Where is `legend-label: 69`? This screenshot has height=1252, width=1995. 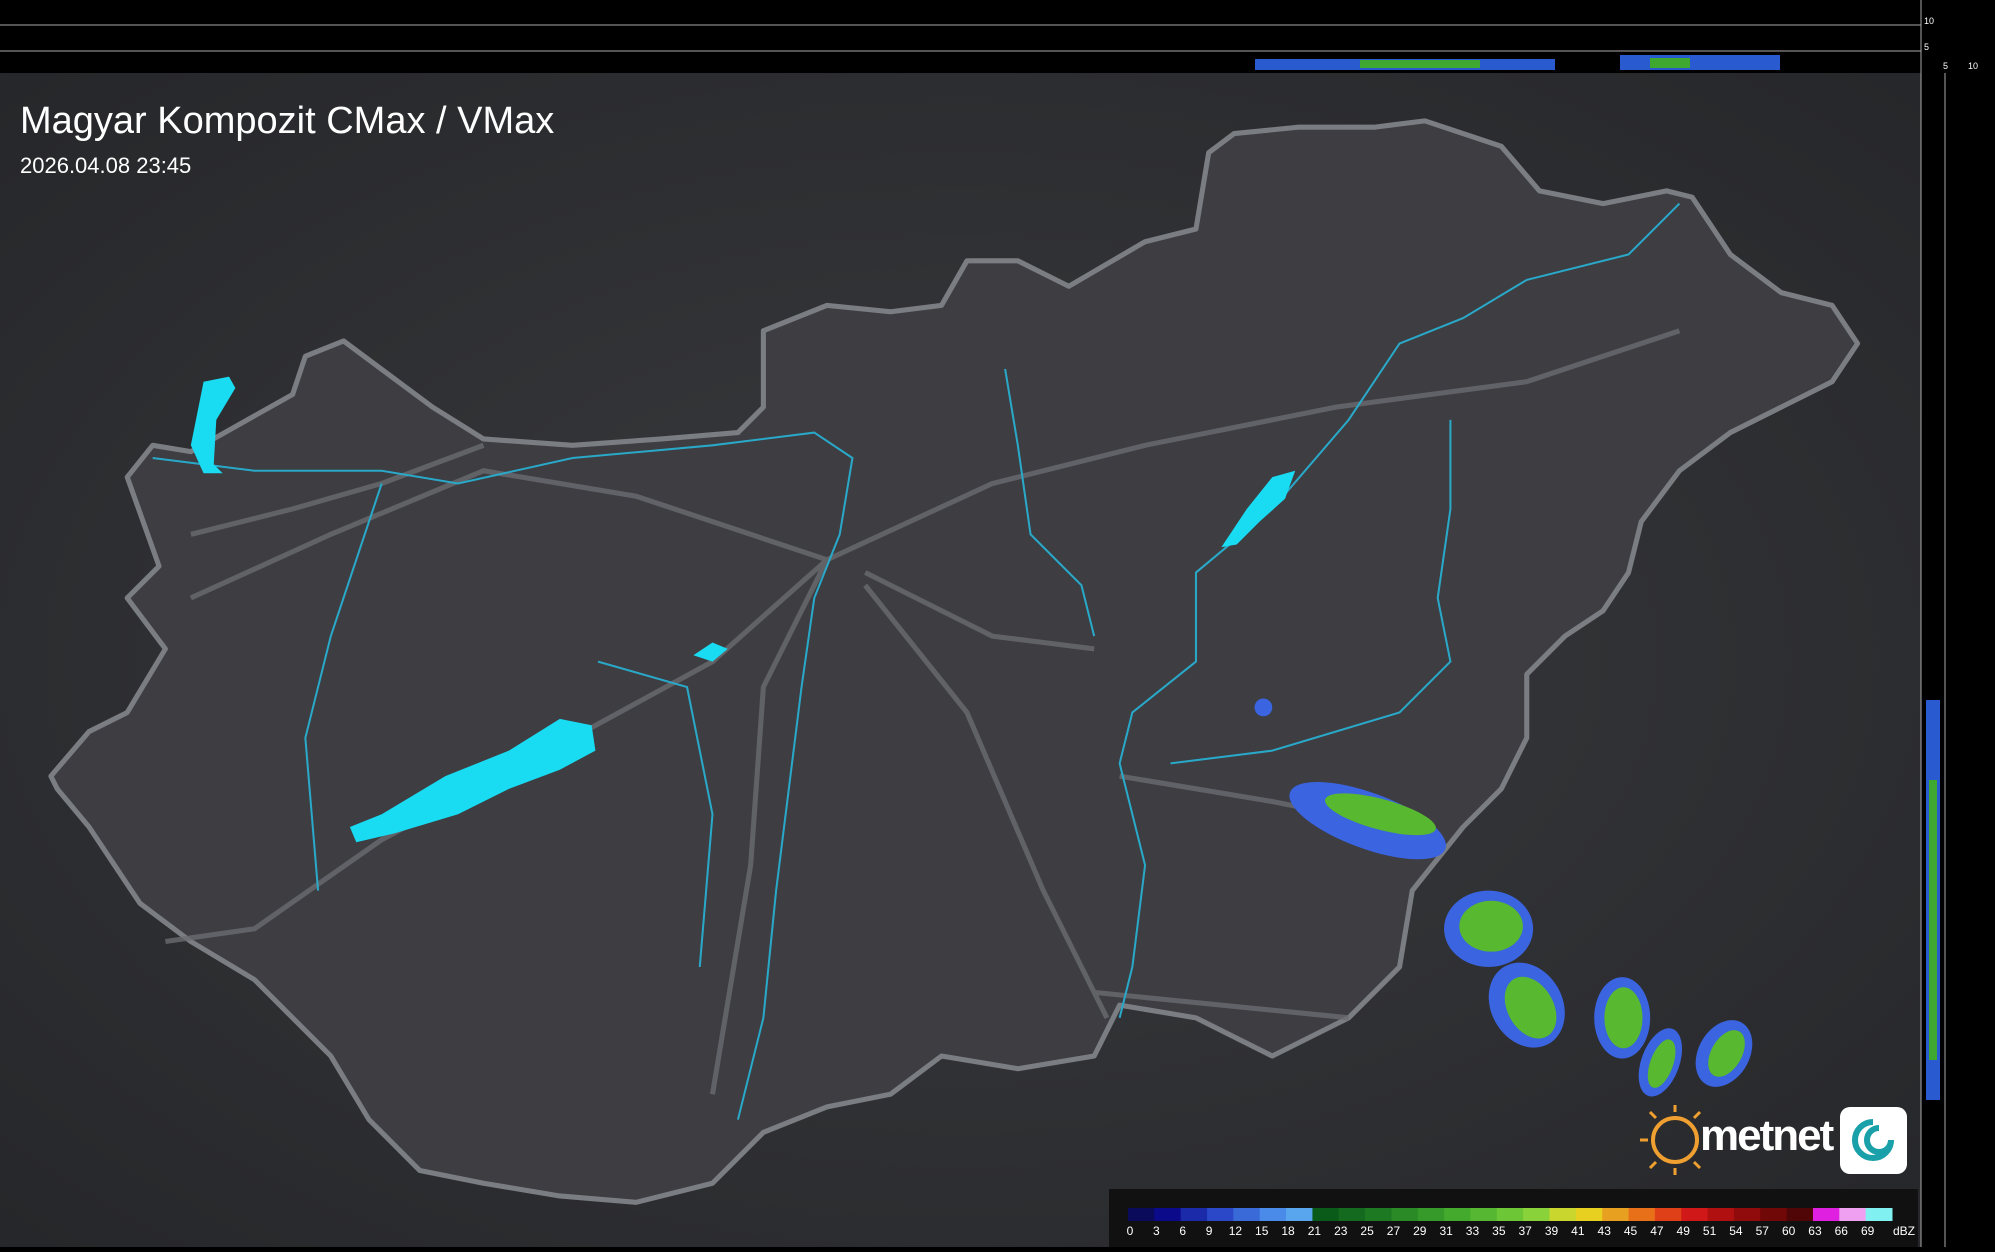 legend-label: 69 is located at coordinates (1868, 1231).